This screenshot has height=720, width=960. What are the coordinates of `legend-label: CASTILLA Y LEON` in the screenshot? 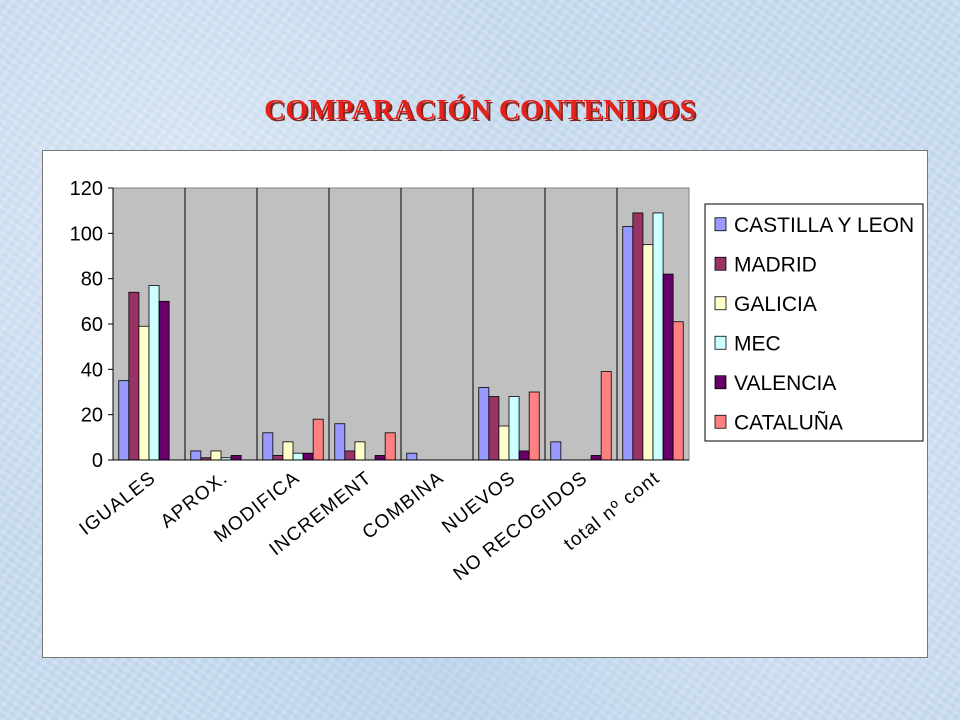 It's located at (824, 225).